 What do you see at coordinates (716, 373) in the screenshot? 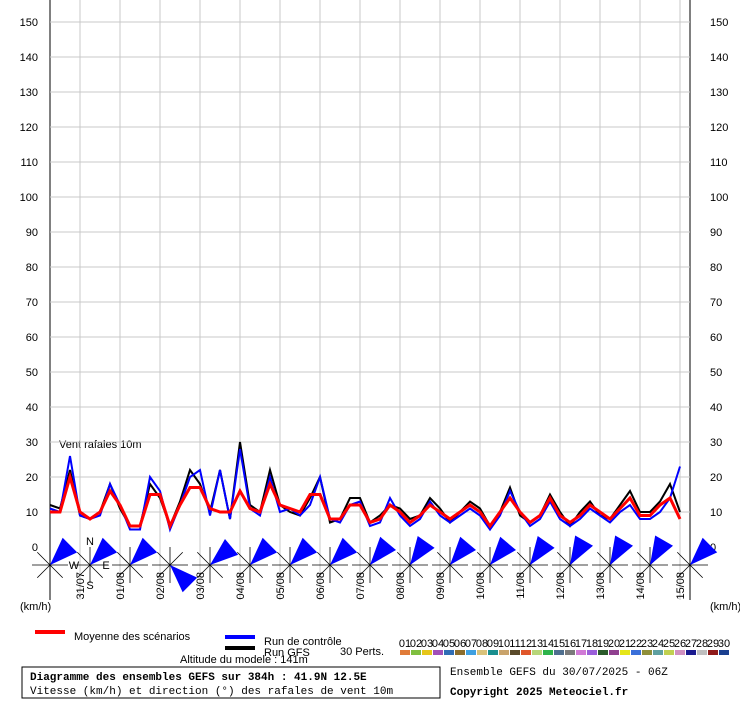
I see `y-tick-label: 50` at bounding box center [716, 373].